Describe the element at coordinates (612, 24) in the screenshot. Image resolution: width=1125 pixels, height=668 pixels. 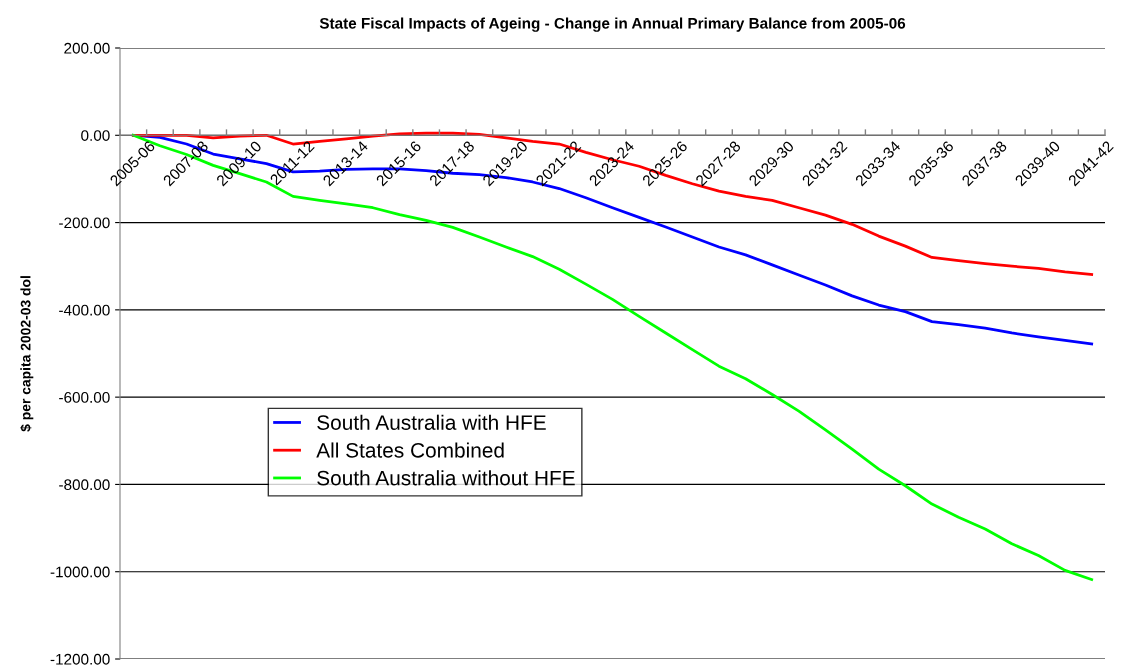
I see `chart-title: State Fiscal Impacts of Ageing - Change in Annual Primary Balance from 2005-06` at that location.